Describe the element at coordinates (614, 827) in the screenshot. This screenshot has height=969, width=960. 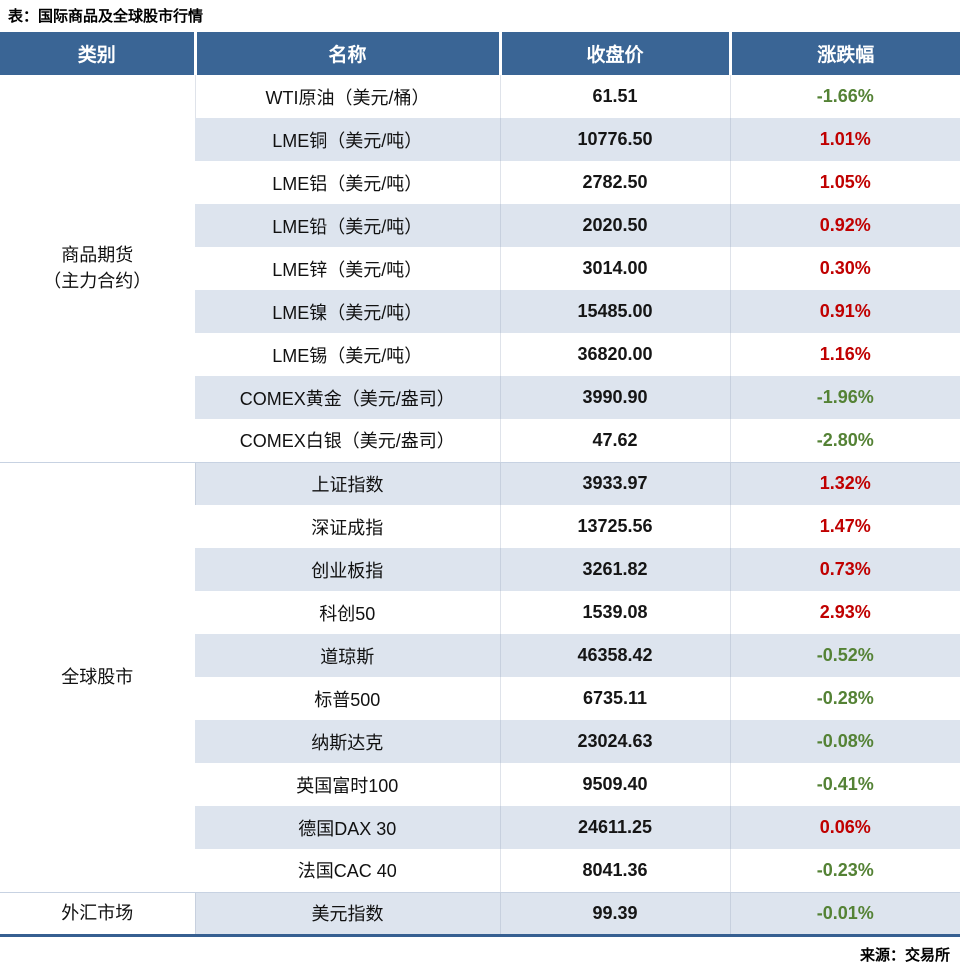
I see `close-cell: 24611.25` at that location.